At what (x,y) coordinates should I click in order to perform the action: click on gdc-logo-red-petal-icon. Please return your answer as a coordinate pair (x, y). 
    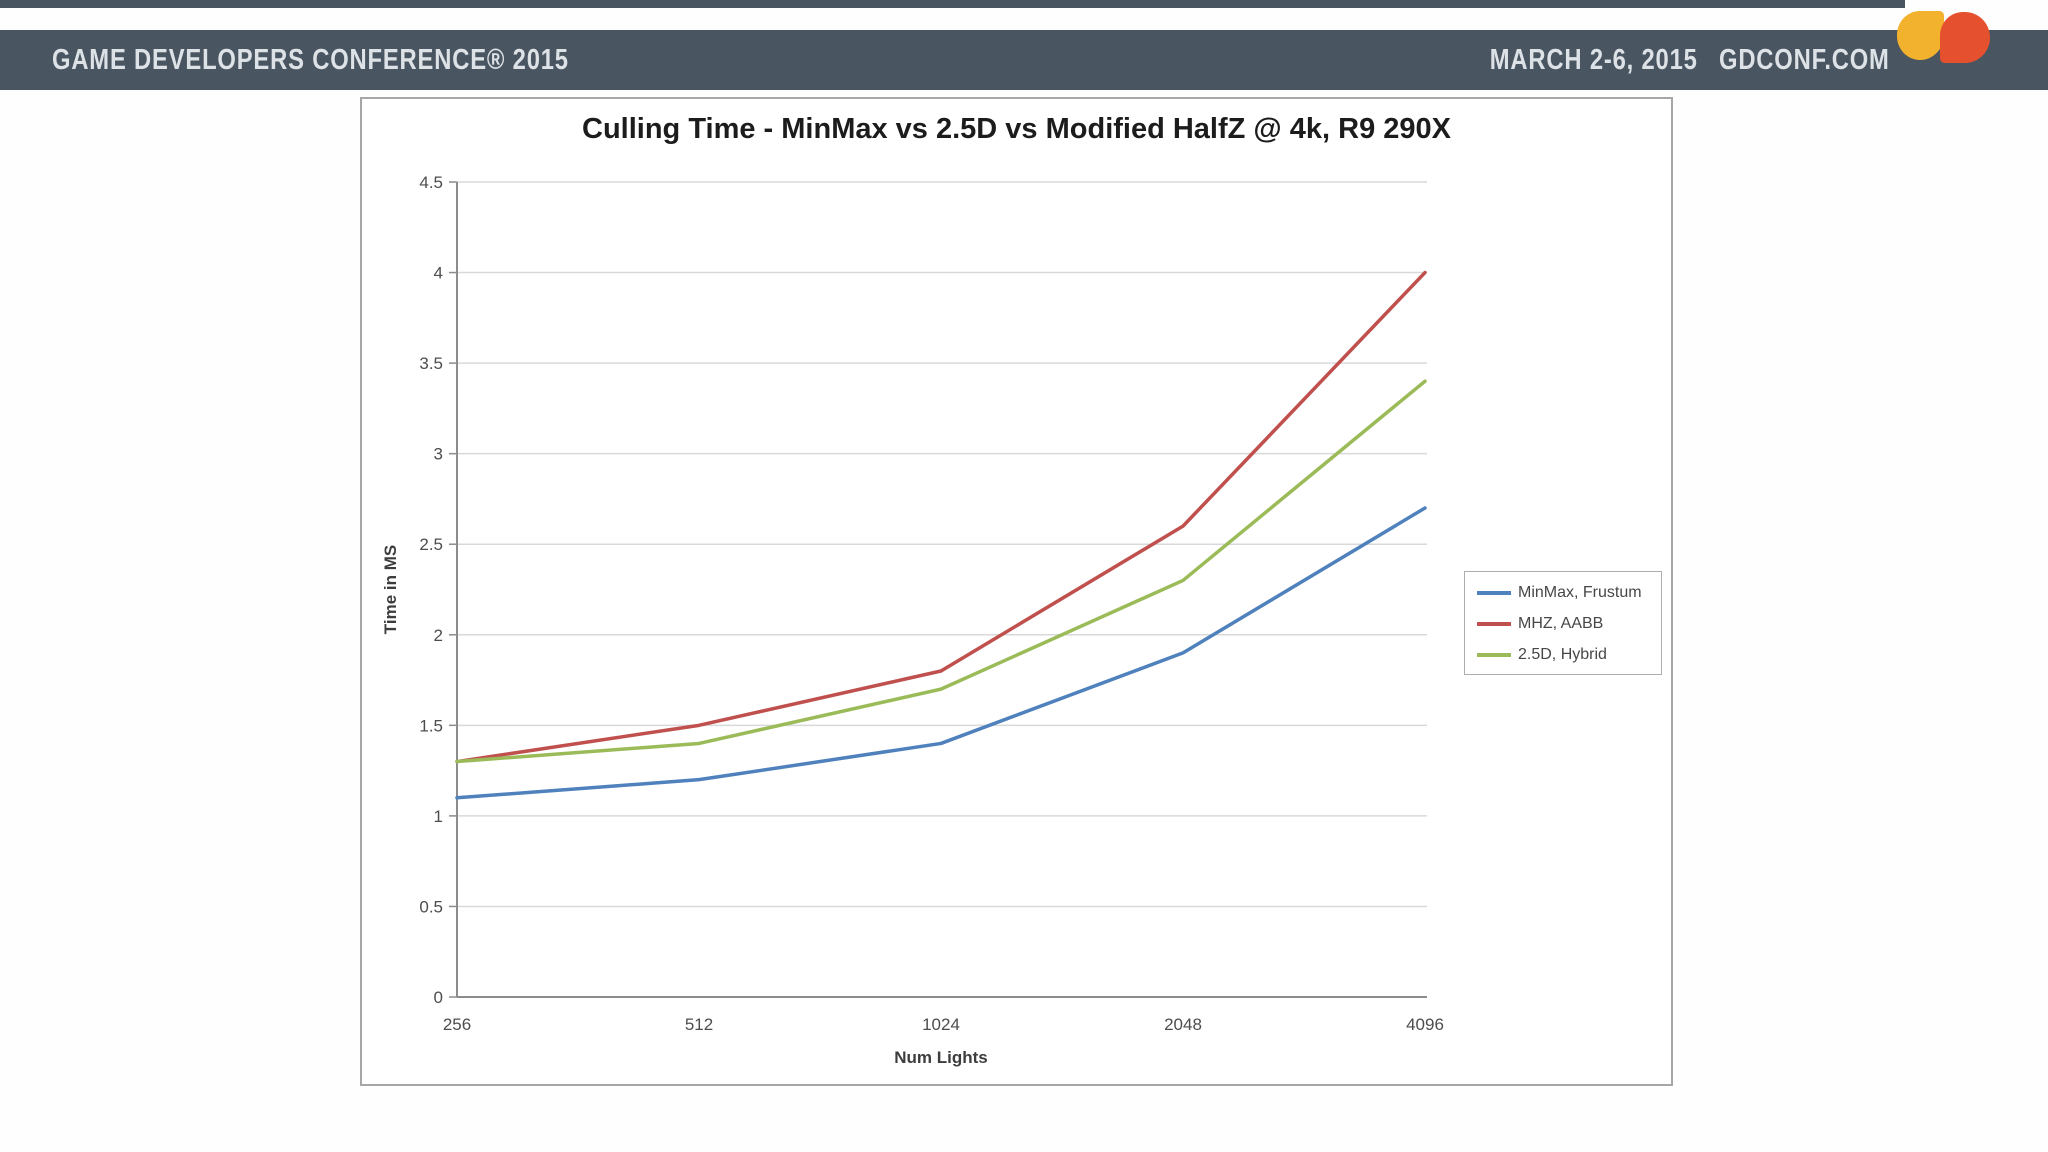
    Looking at the image, I should click on (1965, 37).